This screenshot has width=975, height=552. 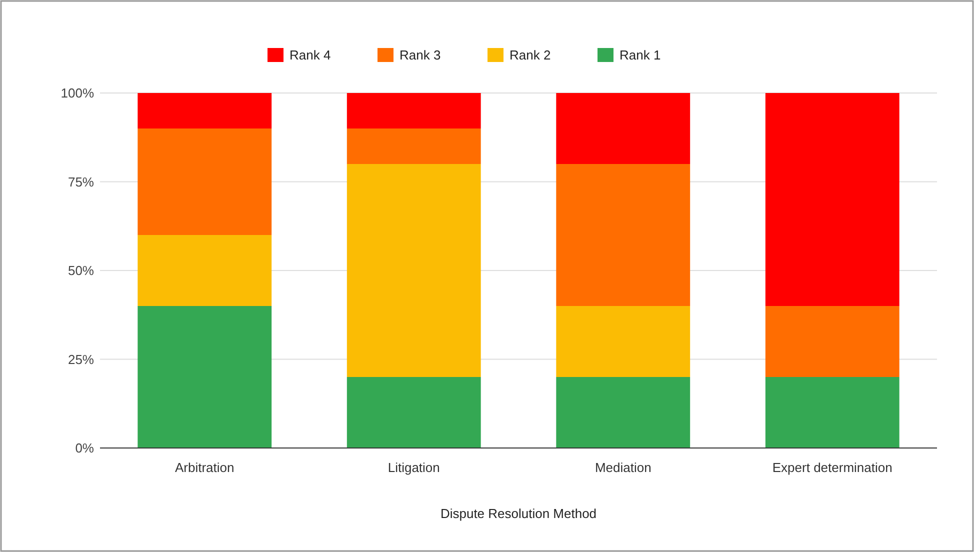 I want to click on y-tick-label: 75%, so click(x=81, y=182).